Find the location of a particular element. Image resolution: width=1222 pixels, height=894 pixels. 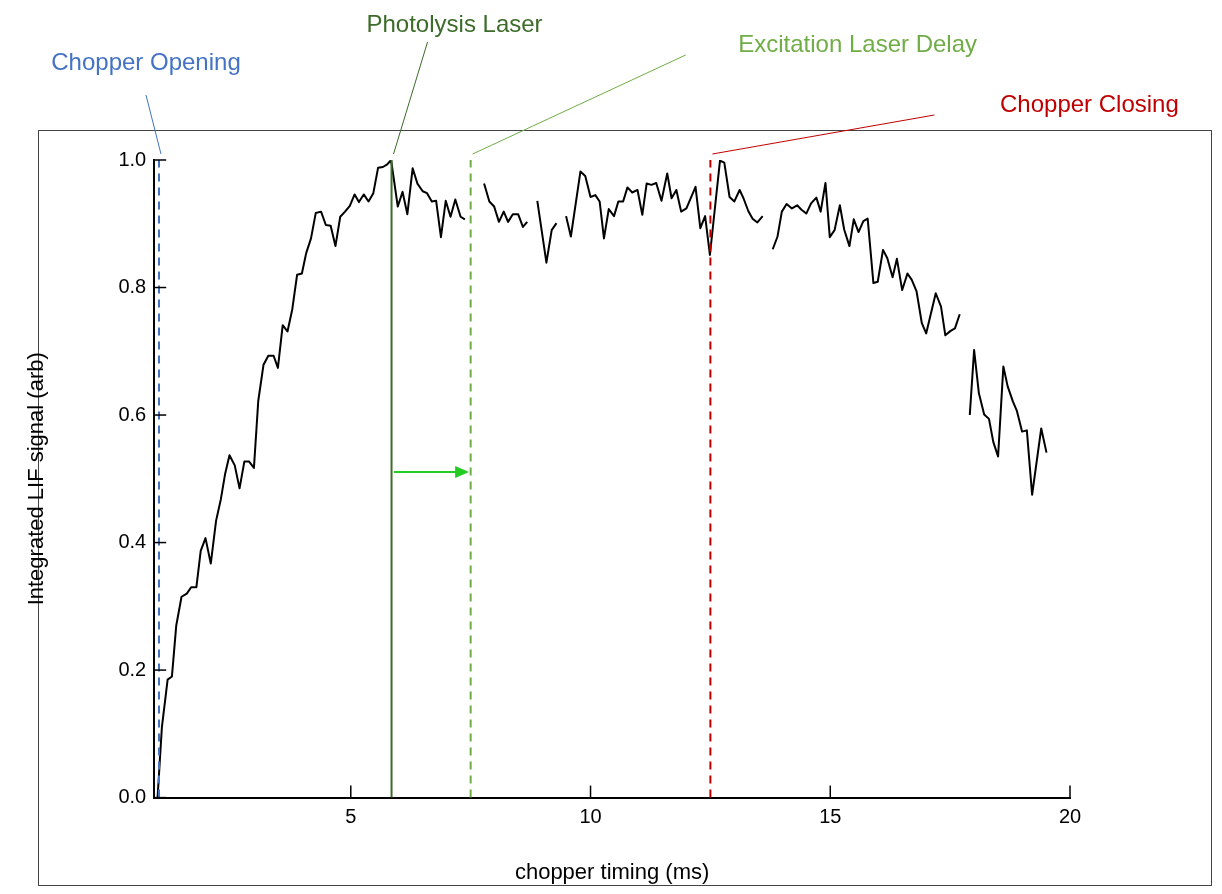

x-tick-label: 10 is located at coordinates (590, 816).